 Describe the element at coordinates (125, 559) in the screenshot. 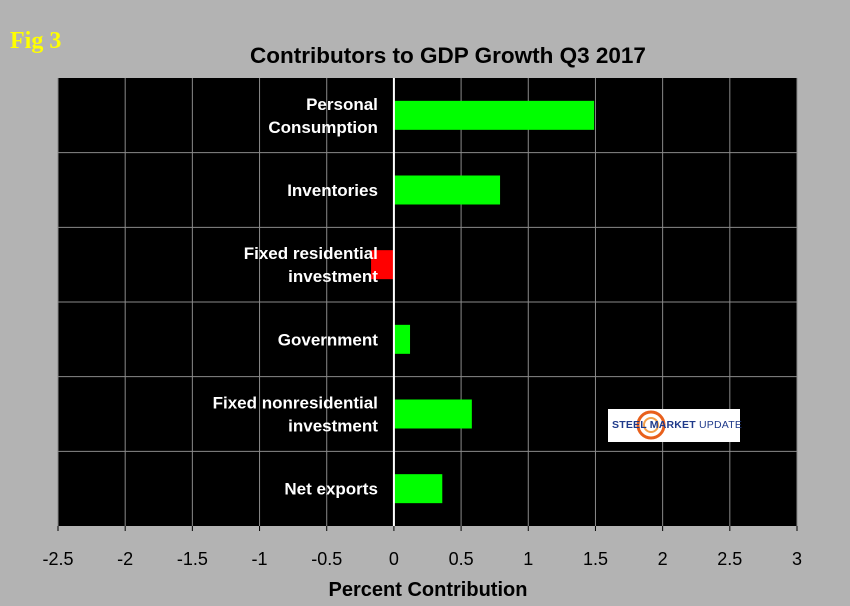

I see `x-tick-label: -2` at that location.